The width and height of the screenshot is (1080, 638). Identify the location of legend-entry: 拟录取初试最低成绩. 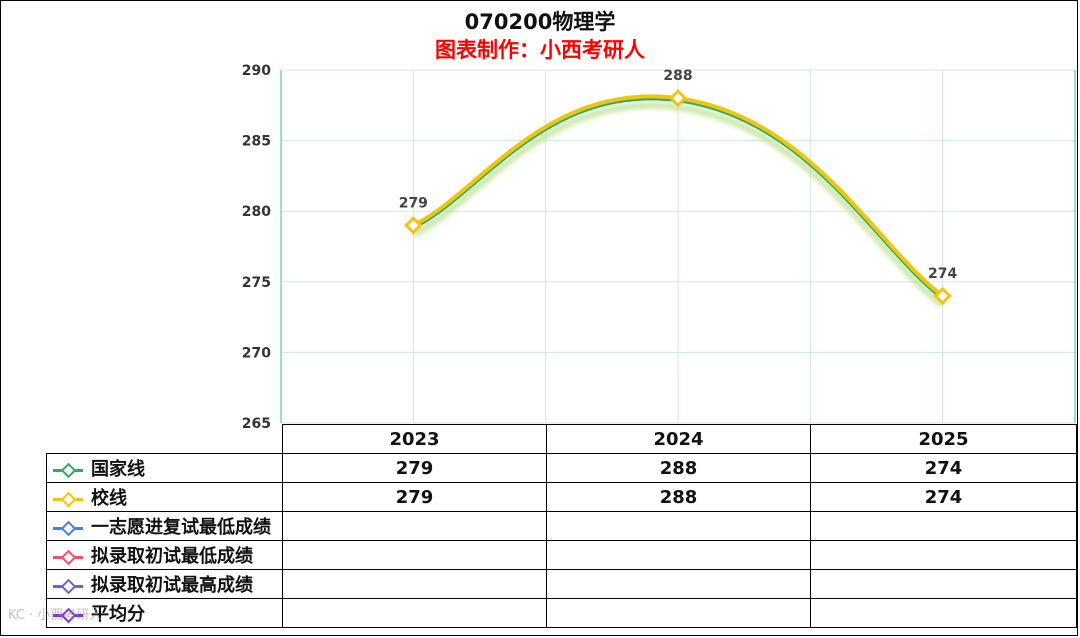
(164, 555).